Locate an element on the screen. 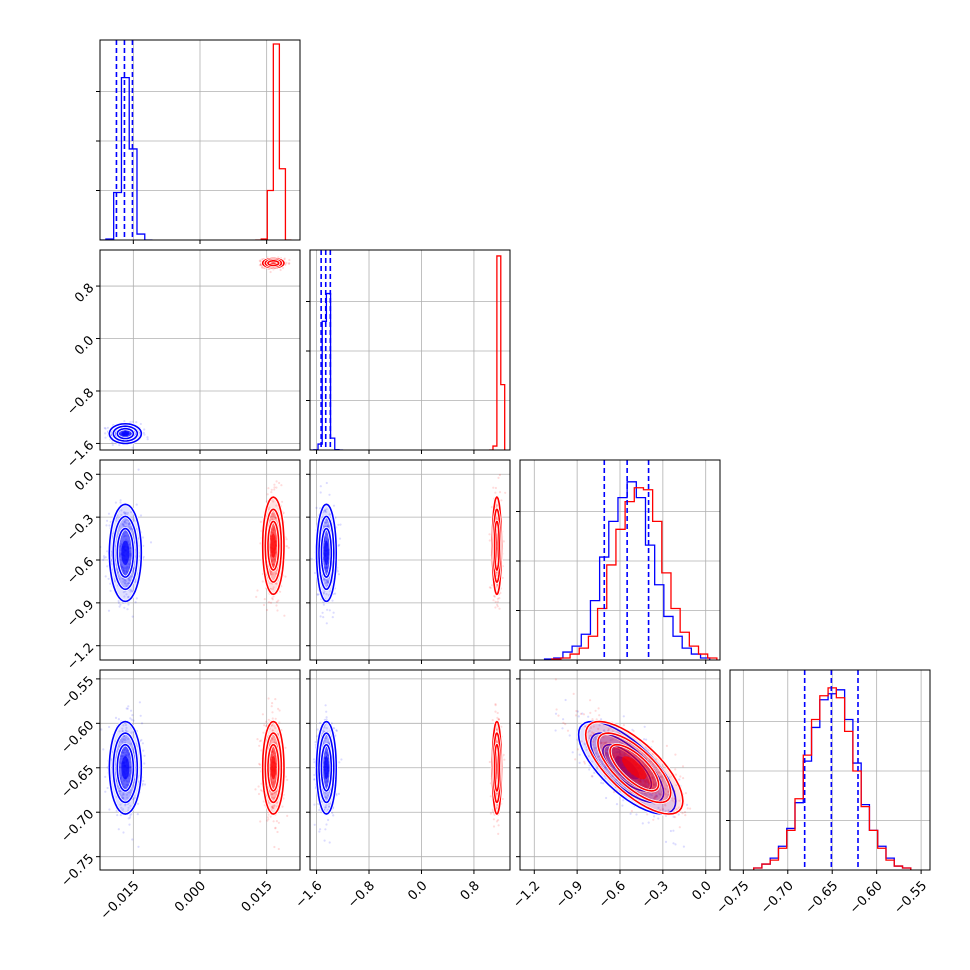 This screenshot has width=970, height=970. blue-density-level is located at coordinates (125, 434).